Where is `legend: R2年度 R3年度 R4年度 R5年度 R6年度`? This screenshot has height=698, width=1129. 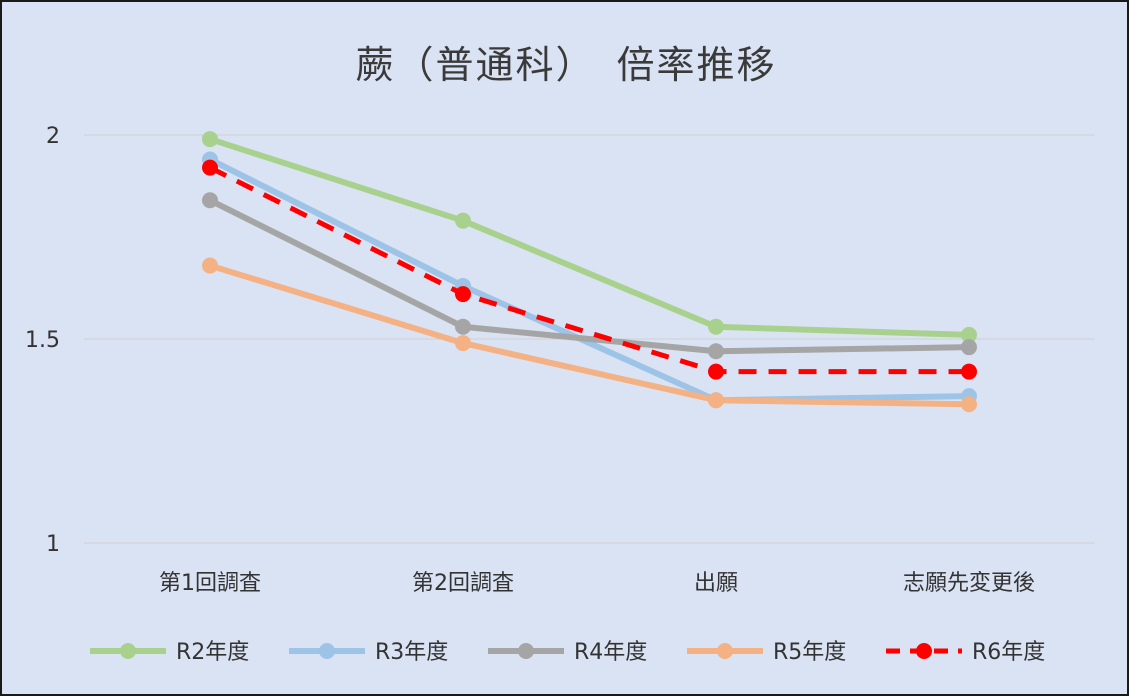
legend: R2年度 R3年度 R4年度 R5年度 R6年度 is located at coordinates (567, 652).